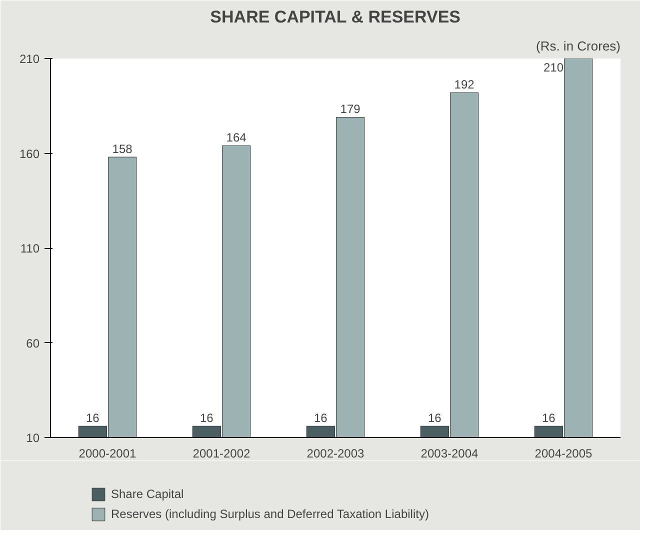 This screenshot has height=536, width=645. What do you see at coordinates (29, 153) in the screenshot?
I see `y-tick-label: 160` at bounding box center [29, 153].